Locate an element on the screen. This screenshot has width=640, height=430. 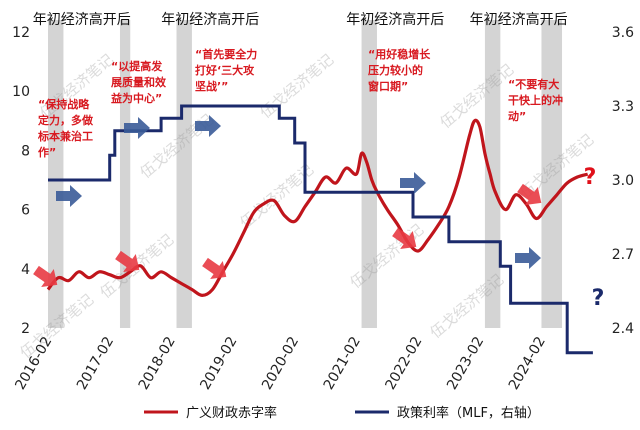
annotation-text: 压力较小的 is located at coordinates (395, 70).